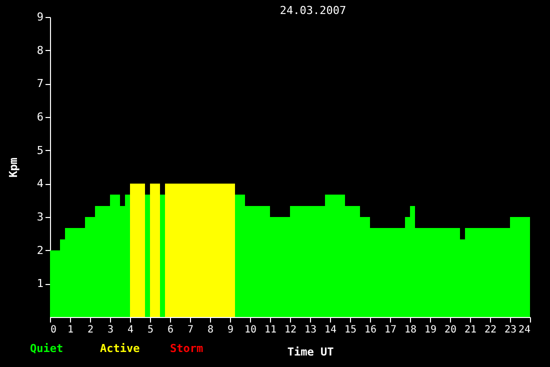  I want to click on x-tick-label: 21, so click(470, 330).